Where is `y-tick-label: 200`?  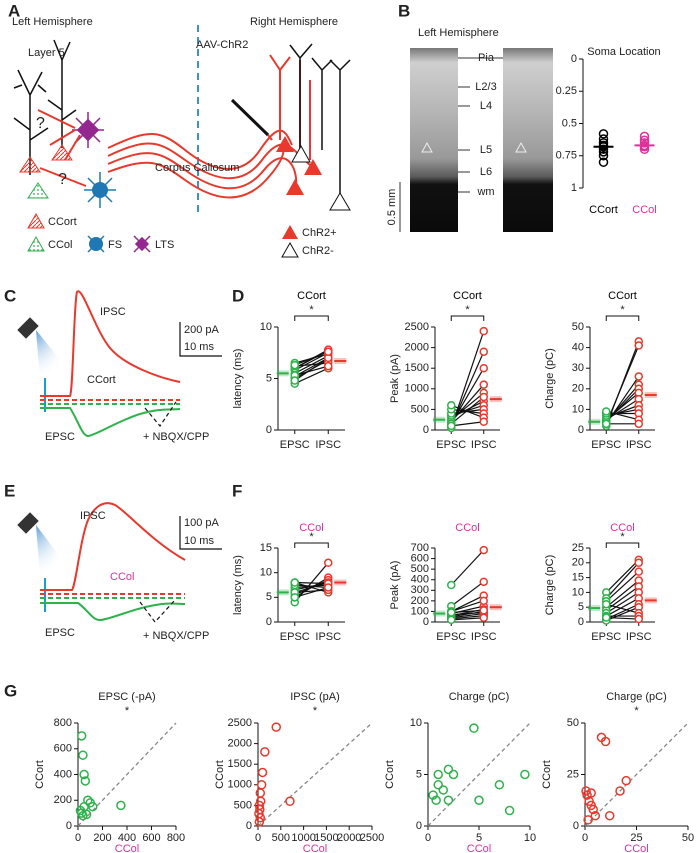 y-tick-label: 200 is located at coordinates (420, 601).